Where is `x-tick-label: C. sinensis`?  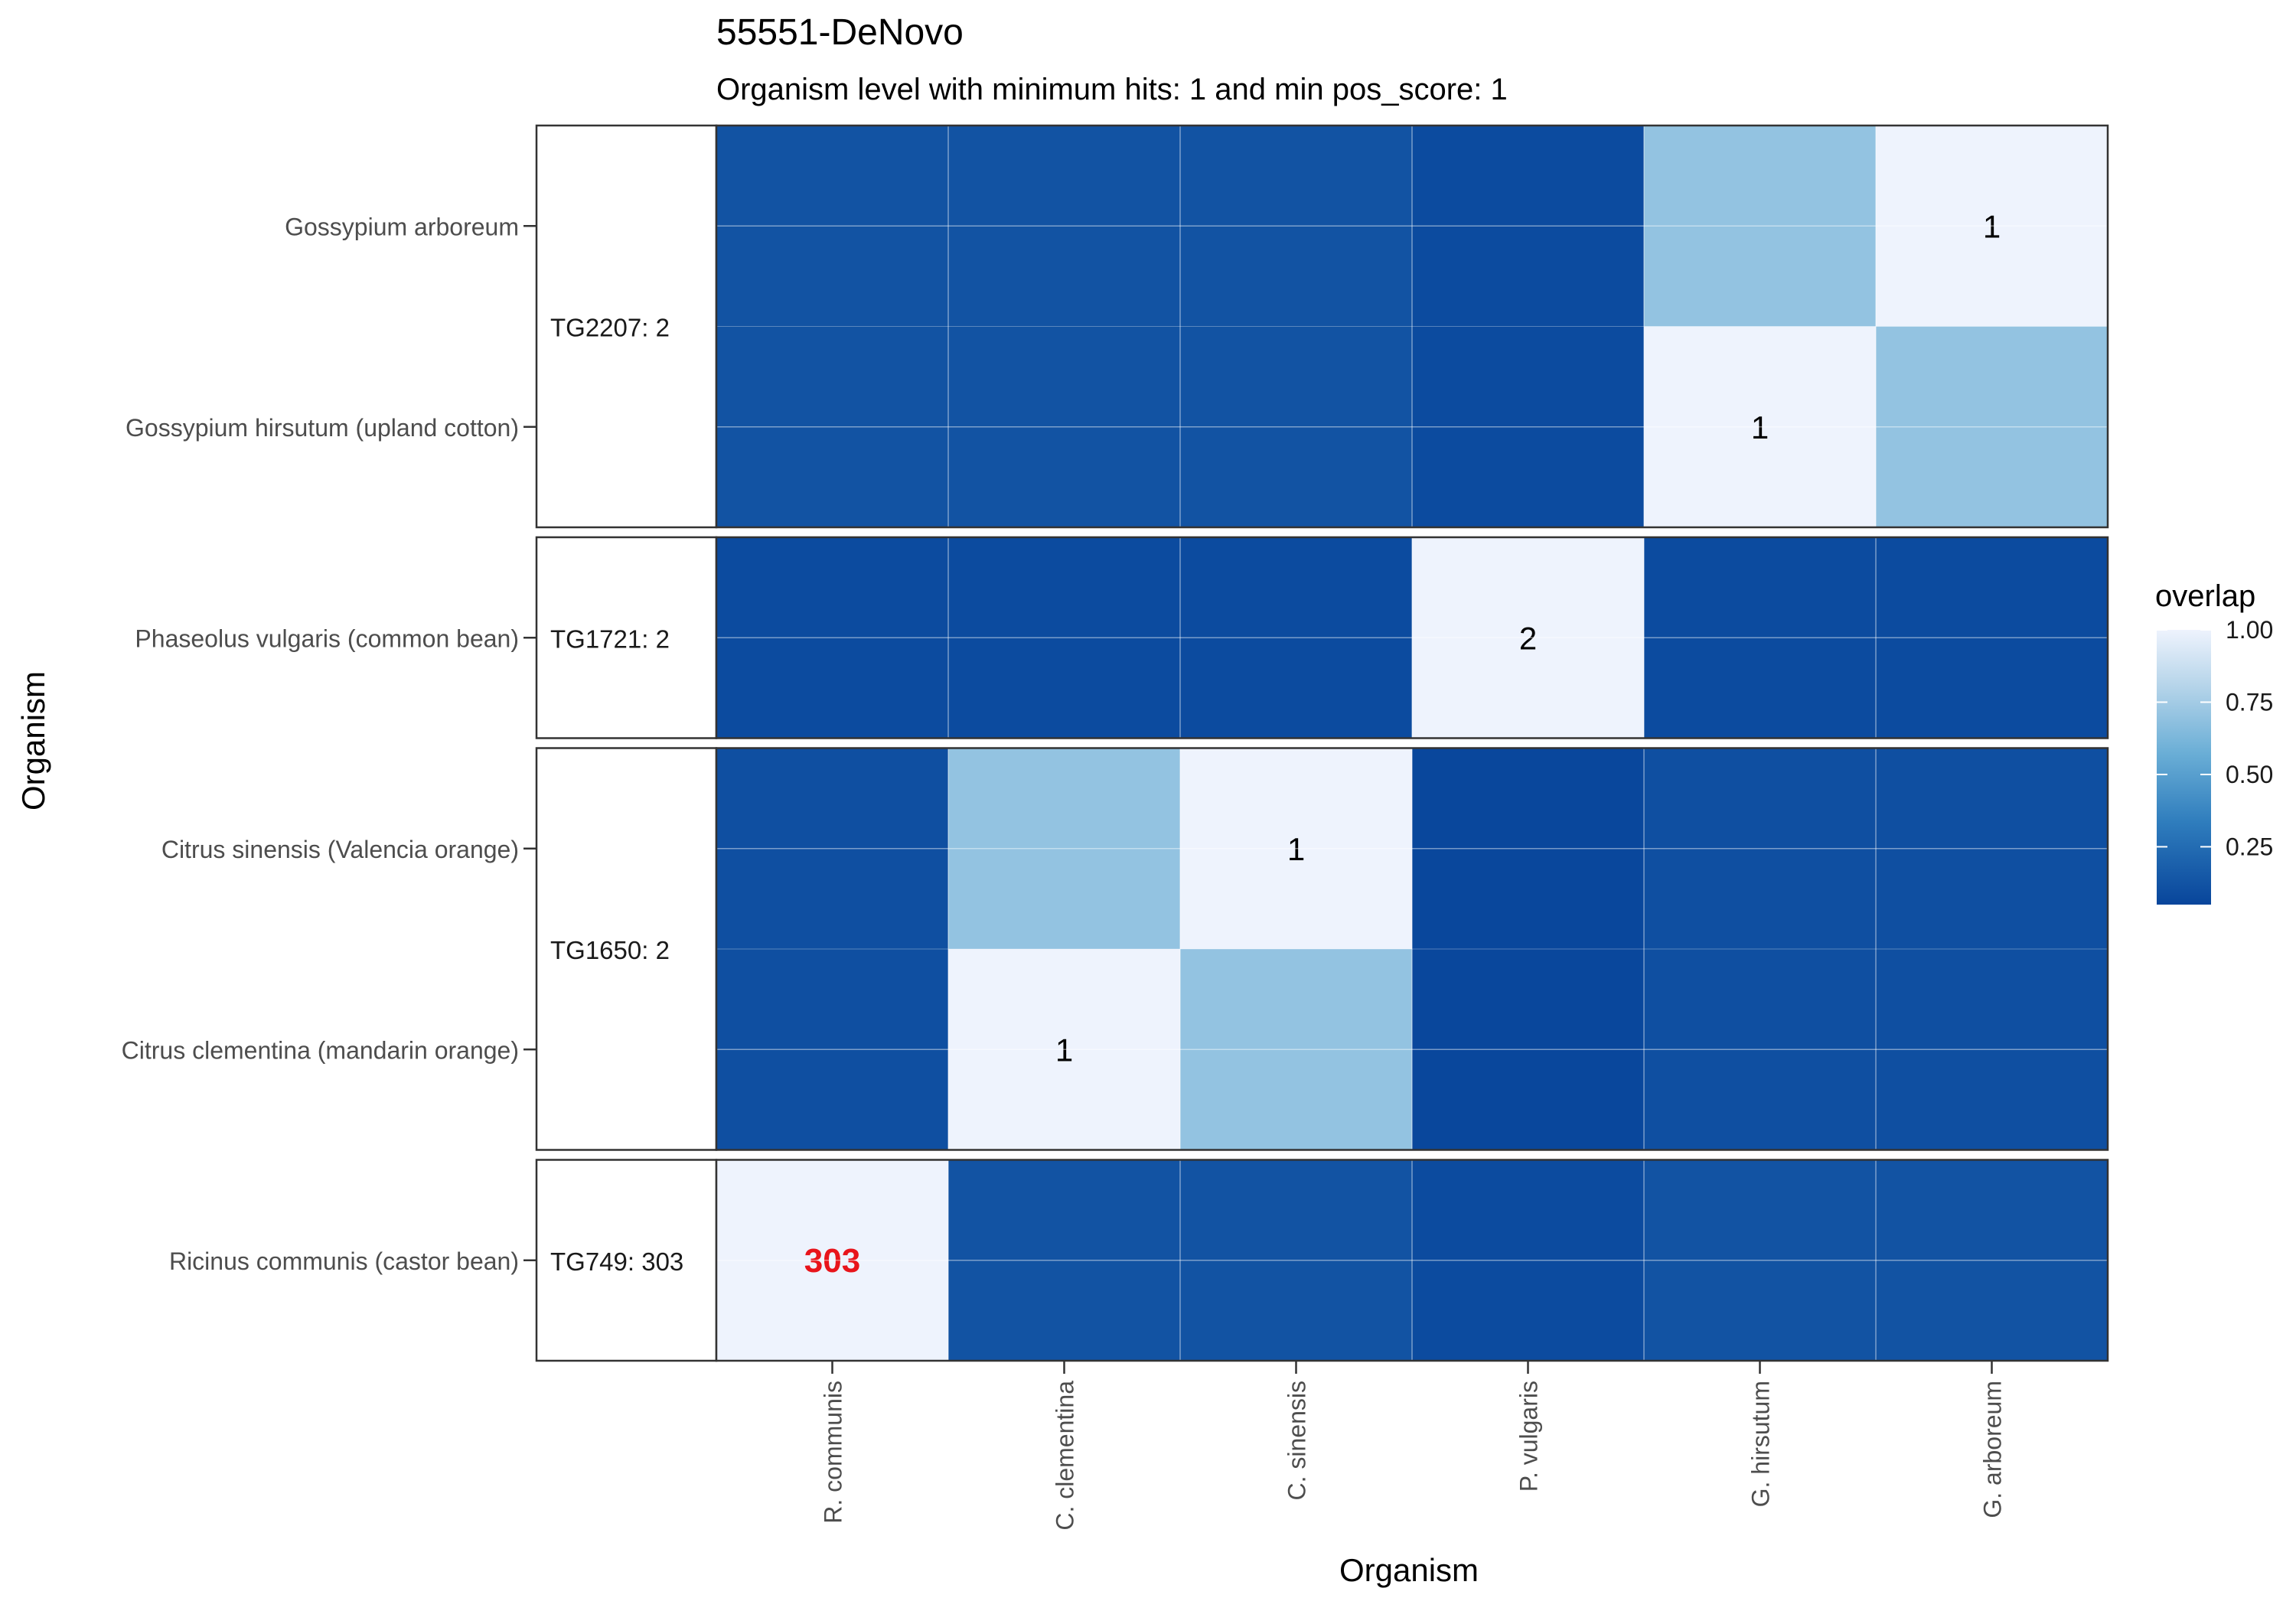
x-tick-label: C. sinensis is located at coordinates (1297, 1441).